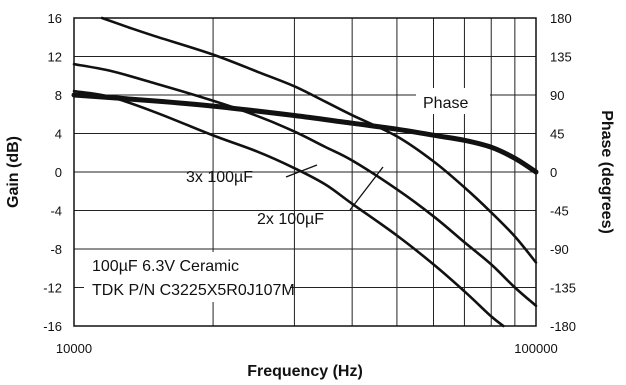 This screenshot has height=385, width=626. Describe the element at coordinates (52, 288) in the screenshot. I see `y-left-tick-label: -12` at that location.